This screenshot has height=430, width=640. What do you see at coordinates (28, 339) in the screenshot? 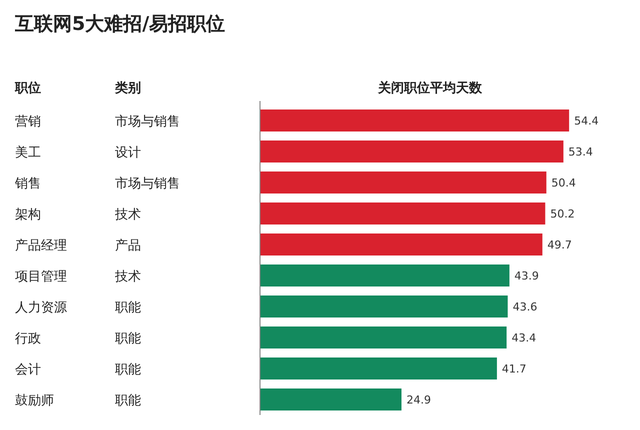
I see `y-tick-label: 行政` at bounding box center [28, 339].